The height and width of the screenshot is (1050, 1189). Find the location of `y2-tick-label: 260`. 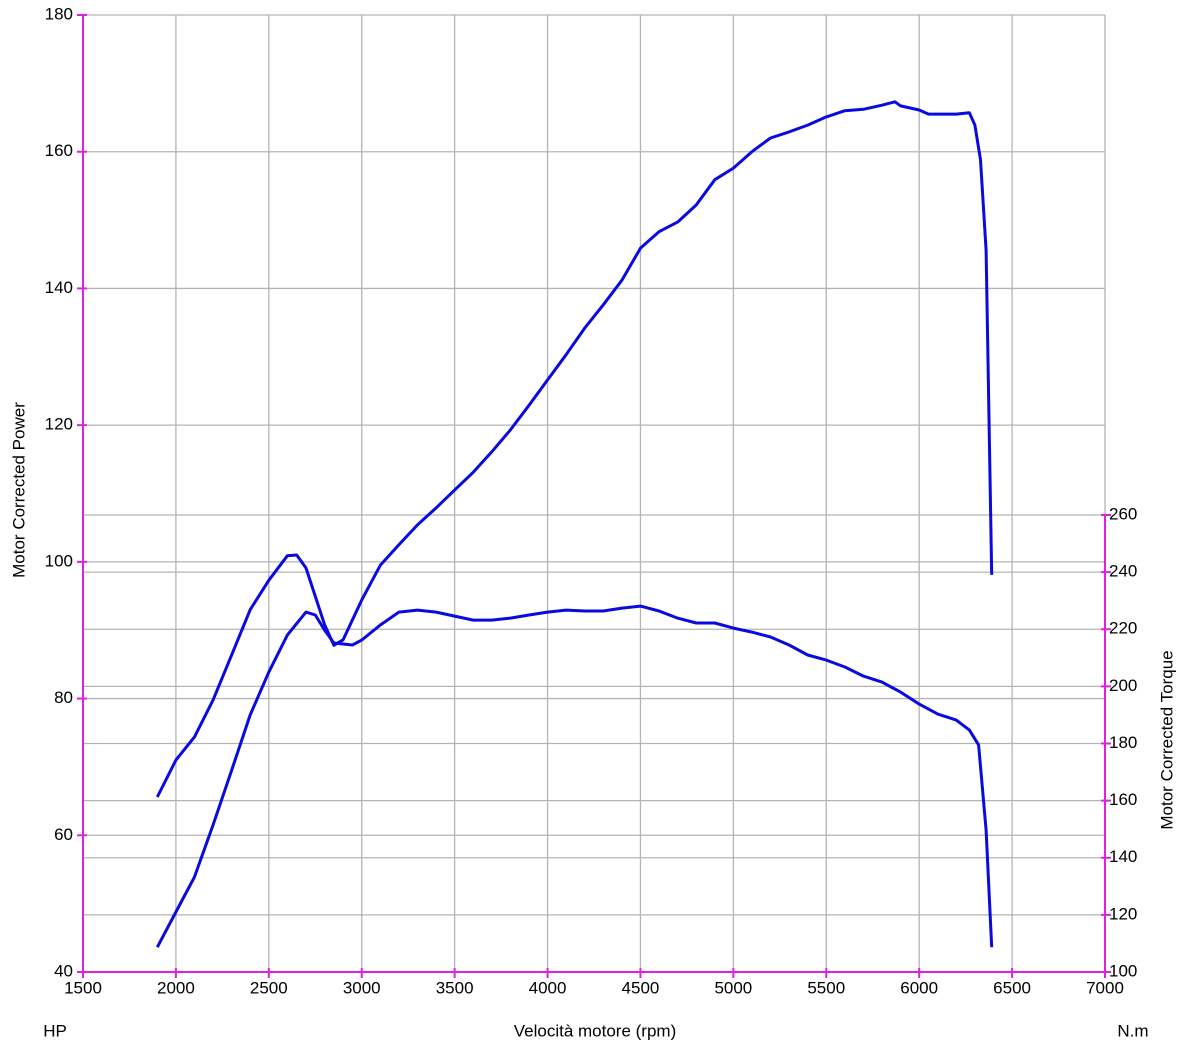

y2-tick-label: 260 is located at coordinates (1123, 513).